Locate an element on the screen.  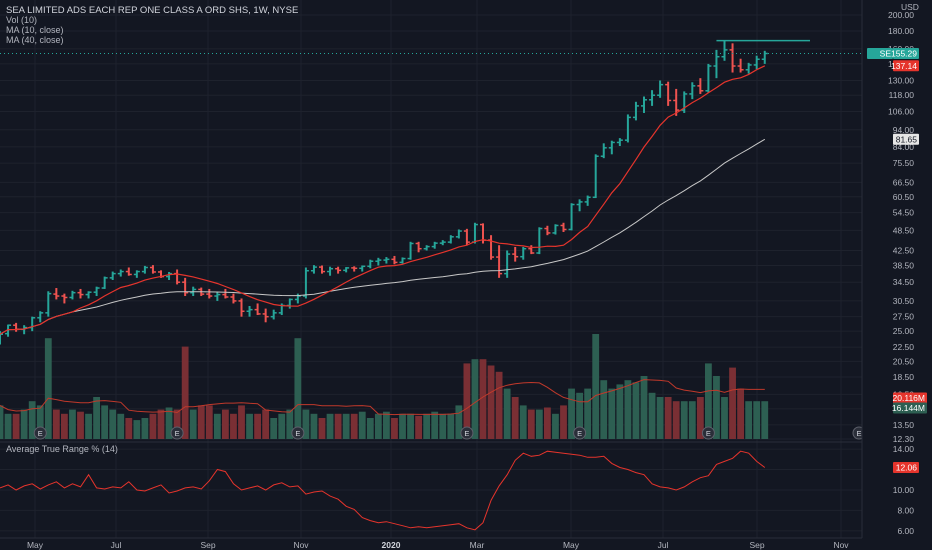
atr-tag: 12.06 is located at coordinates (906, 467).